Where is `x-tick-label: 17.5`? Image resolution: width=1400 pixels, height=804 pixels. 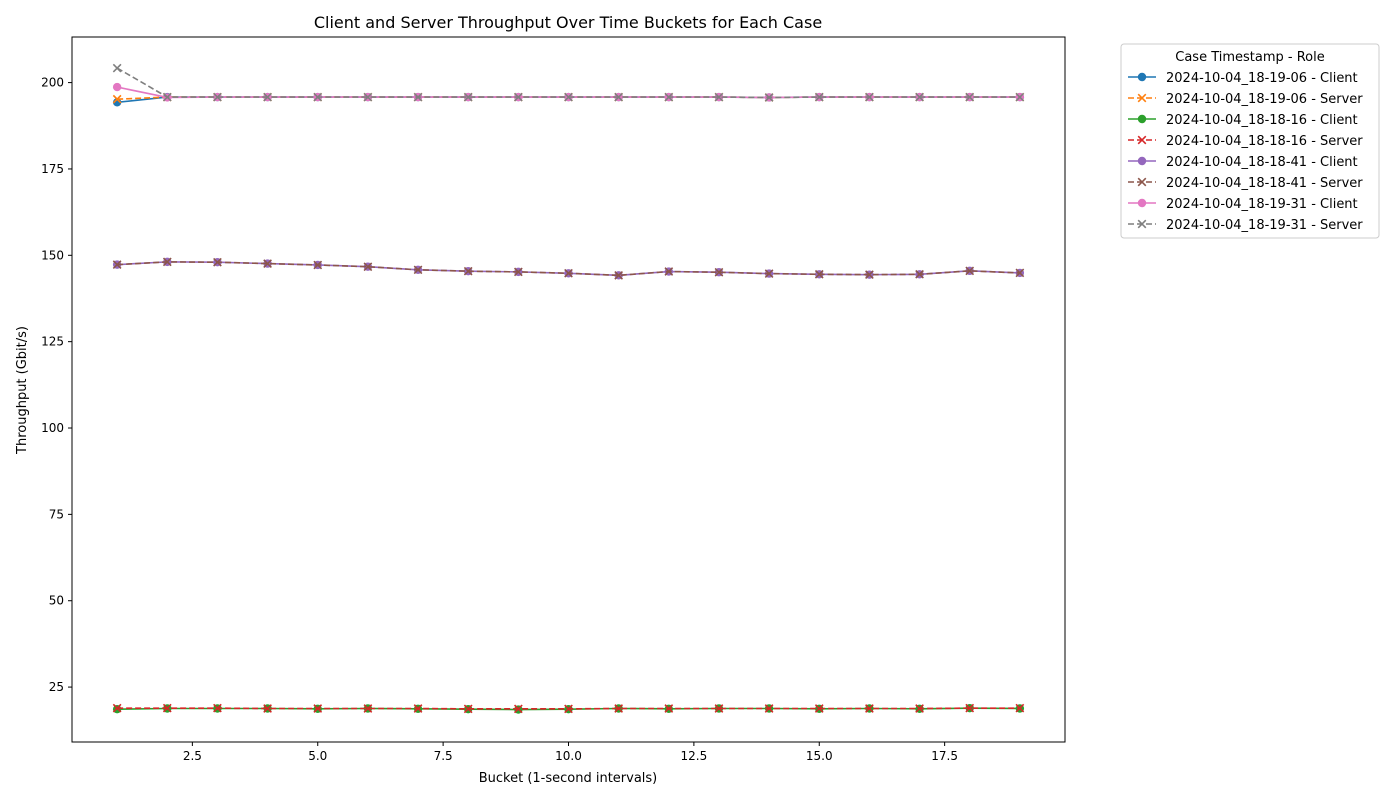
x-tick-label: 17.5 is located at coordinates (944, 756).